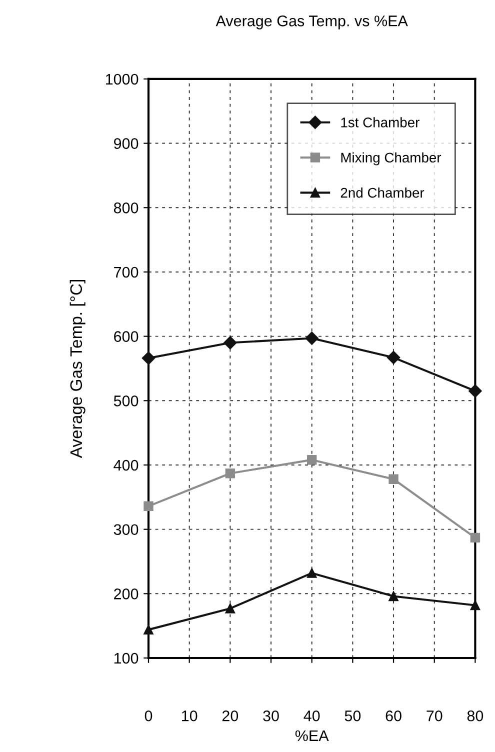 The width and height of the screenshot is (495, 752). Describe the element at coordinates (475, 716) in the screenshot. I see `x-tick-label: 80` at that location.